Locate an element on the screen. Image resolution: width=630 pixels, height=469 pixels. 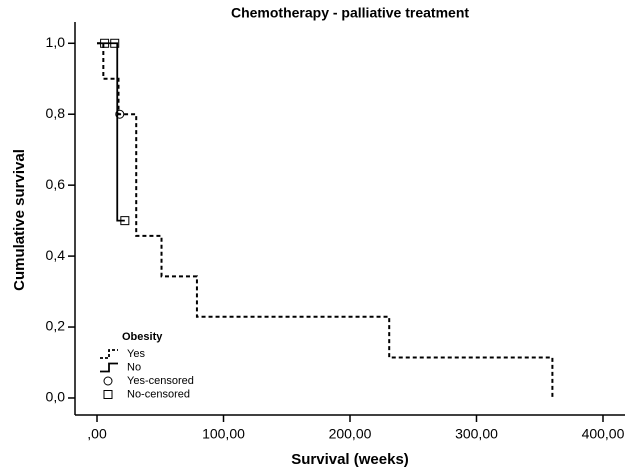
y-tick-label: 0,4 is located at coordinates (56, 255).